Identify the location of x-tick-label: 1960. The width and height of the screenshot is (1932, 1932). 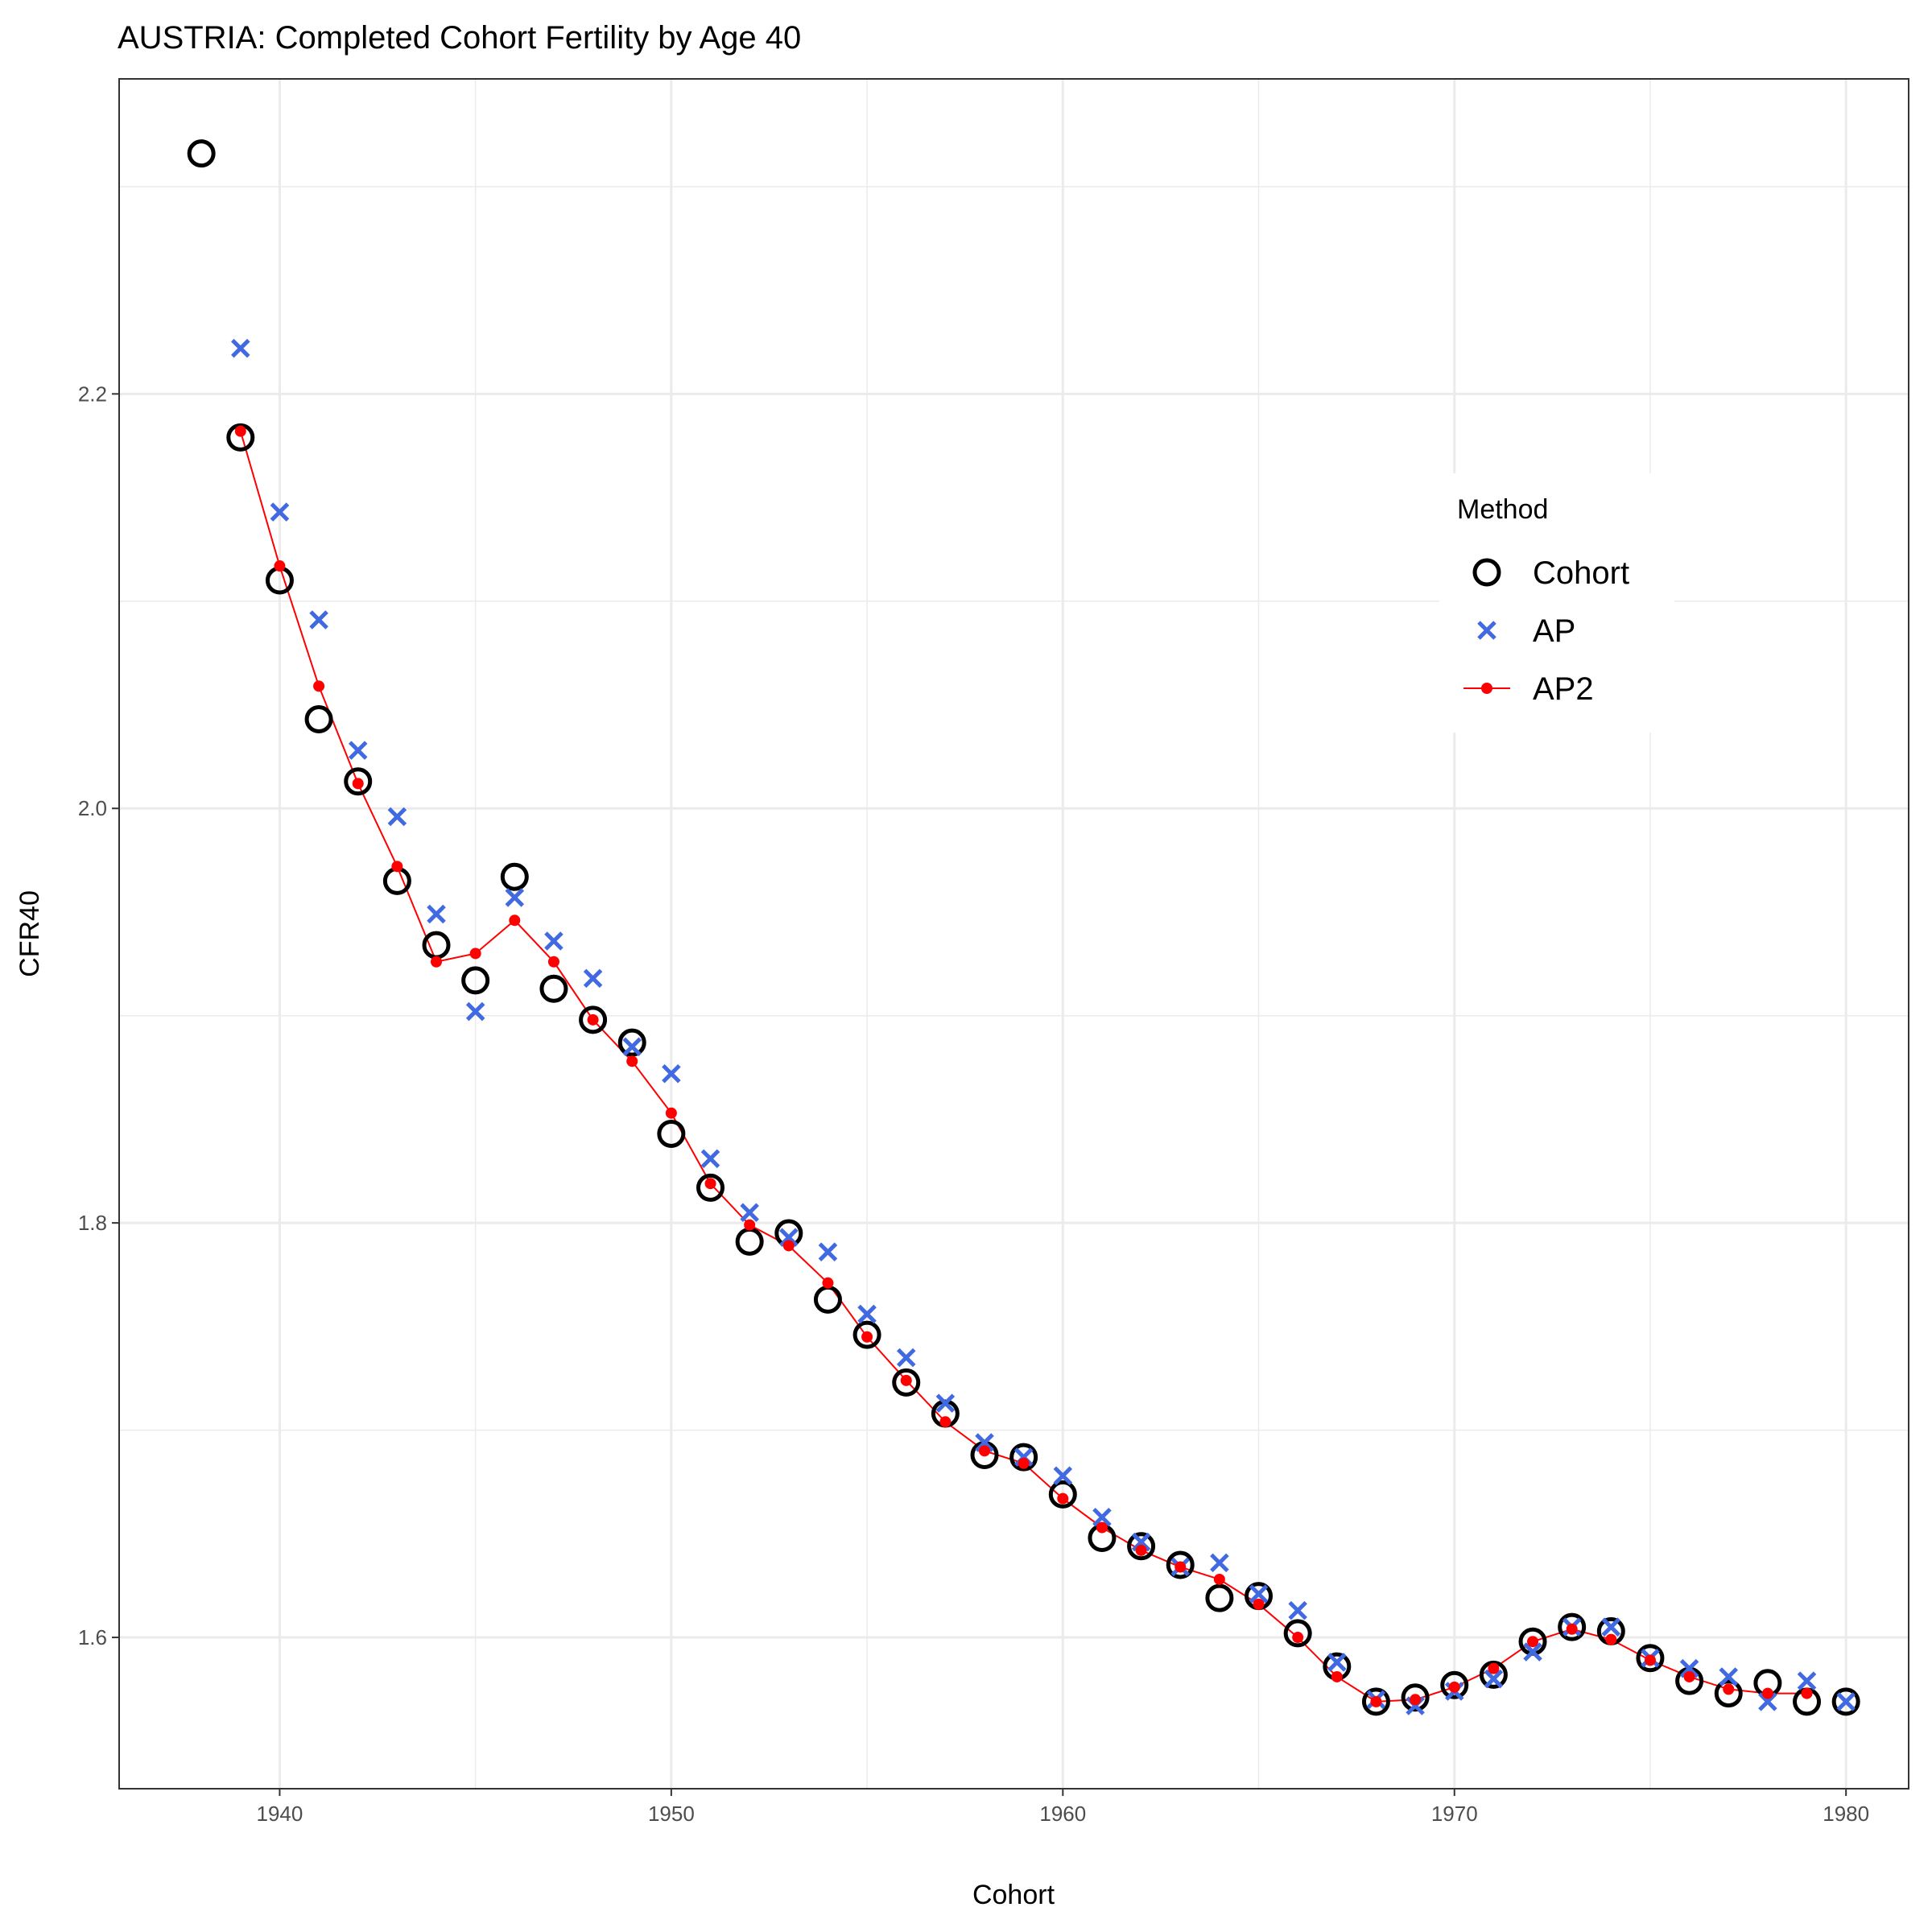
(1062, 1814).